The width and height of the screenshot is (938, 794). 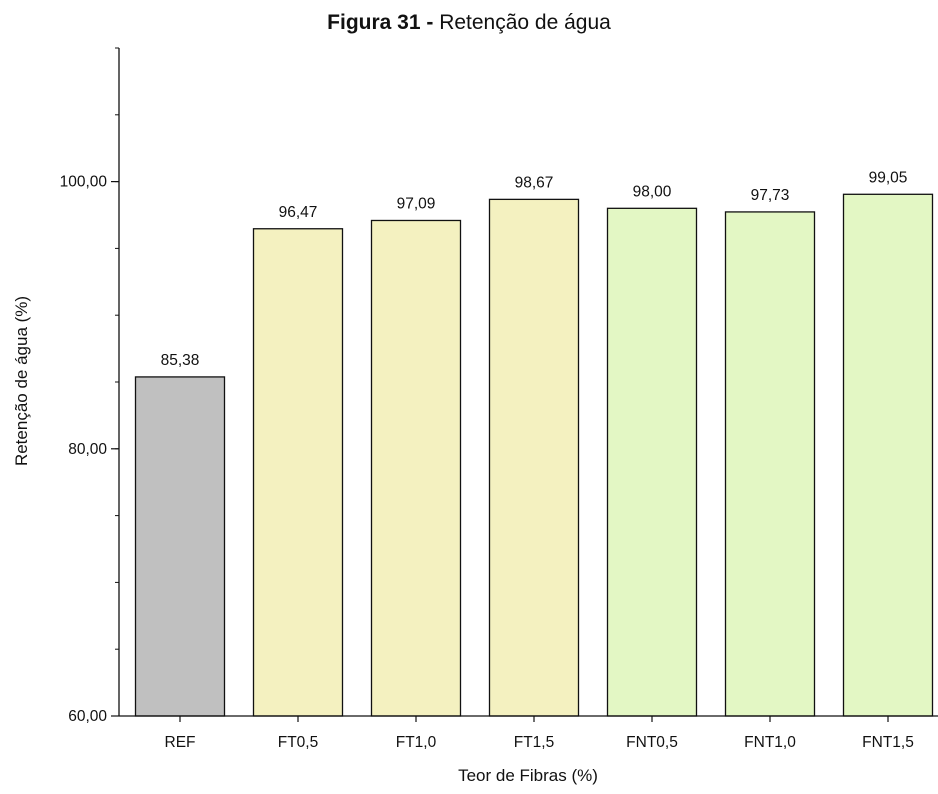 What do you see at coordinates (84, 182) in the screenshot?
I see `y-tick-label: 100,00` at bounding box center [84, 182].